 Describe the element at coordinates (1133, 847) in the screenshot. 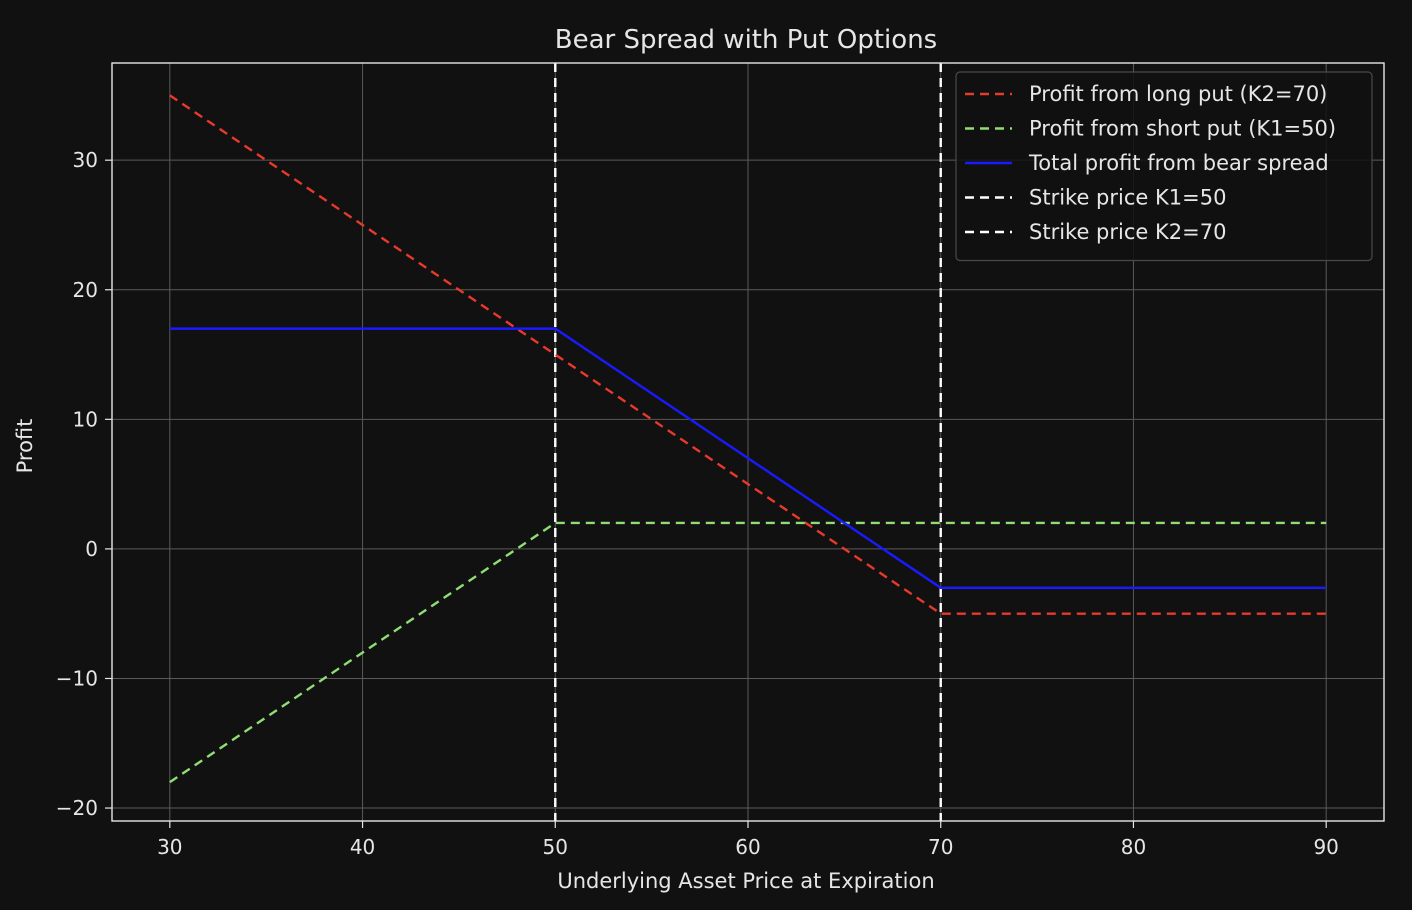

I see `x-tick-label: 80` at that location.